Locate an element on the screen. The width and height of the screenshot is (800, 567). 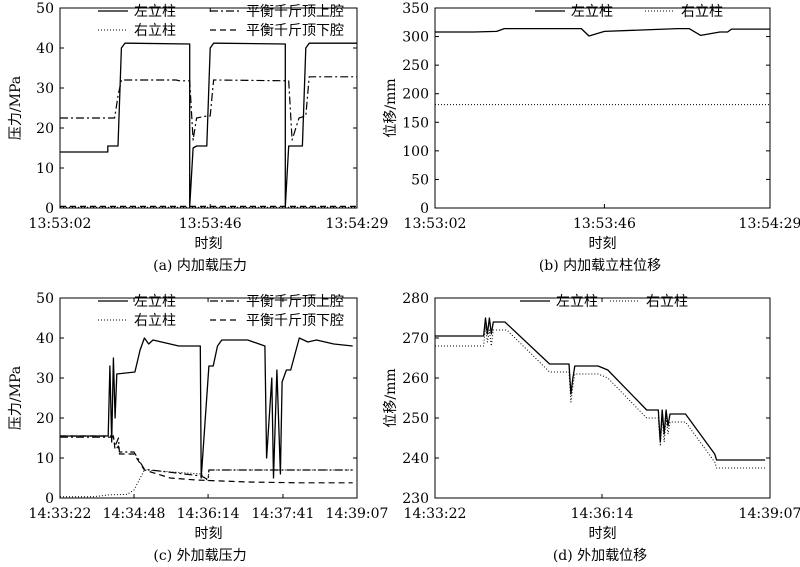
y-tick-label: 100 is located at coordinates (415, 152).